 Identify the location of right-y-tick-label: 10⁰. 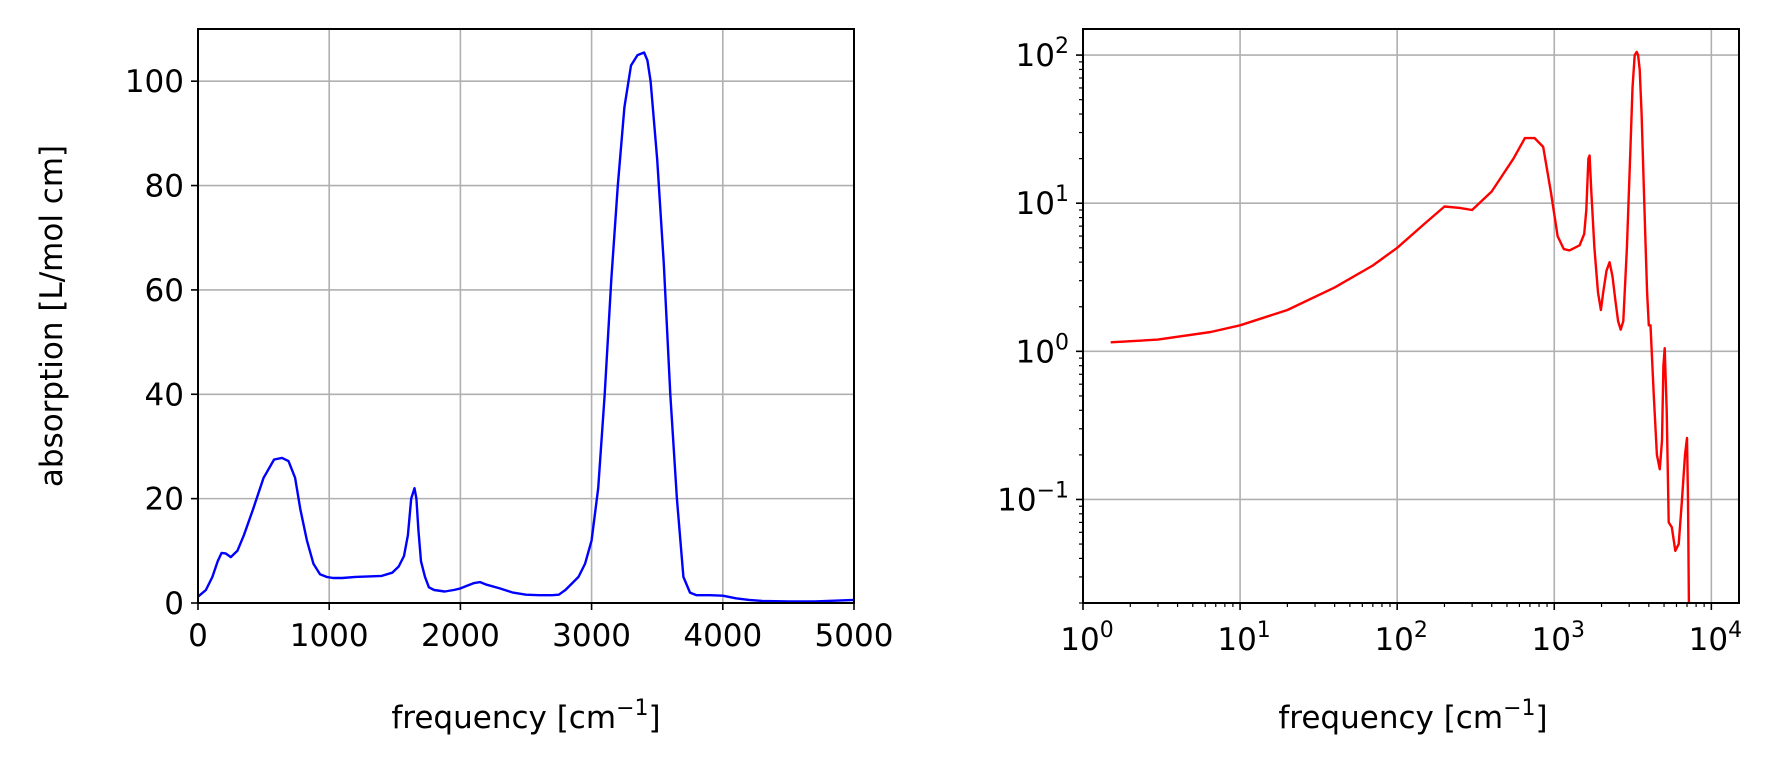
(1042, 350).